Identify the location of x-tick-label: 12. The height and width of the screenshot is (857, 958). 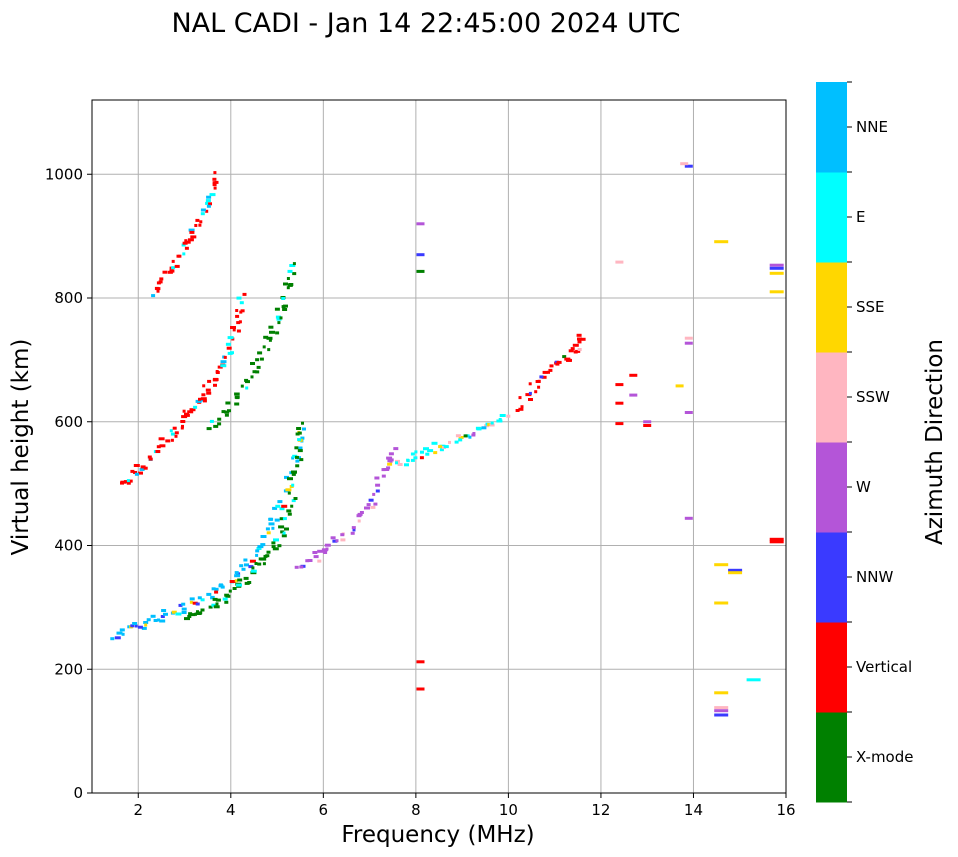
(600, 810).